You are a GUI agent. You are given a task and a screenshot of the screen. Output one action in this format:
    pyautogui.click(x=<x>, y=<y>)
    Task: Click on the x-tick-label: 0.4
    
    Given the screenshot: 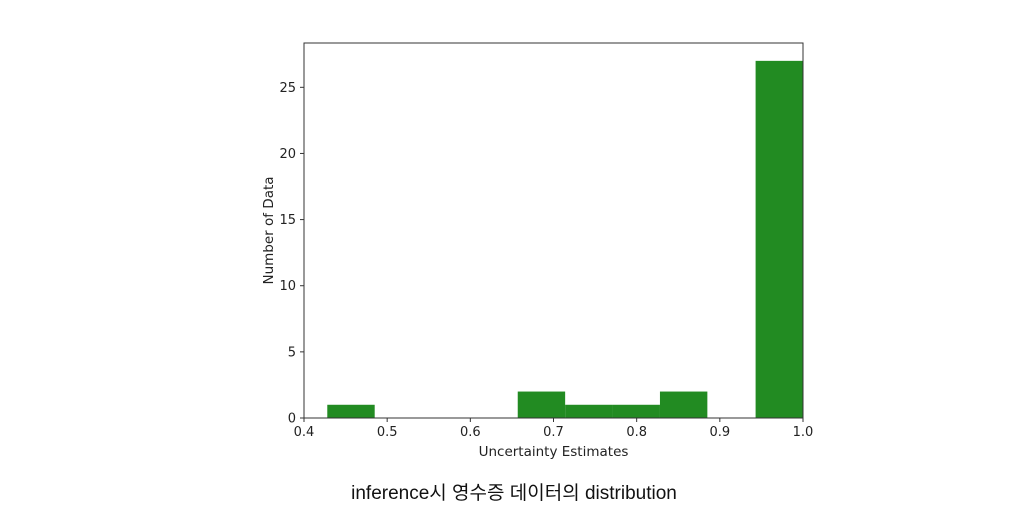 What is the action you would take?
    pyautogui.click(x=304, y=432)
    